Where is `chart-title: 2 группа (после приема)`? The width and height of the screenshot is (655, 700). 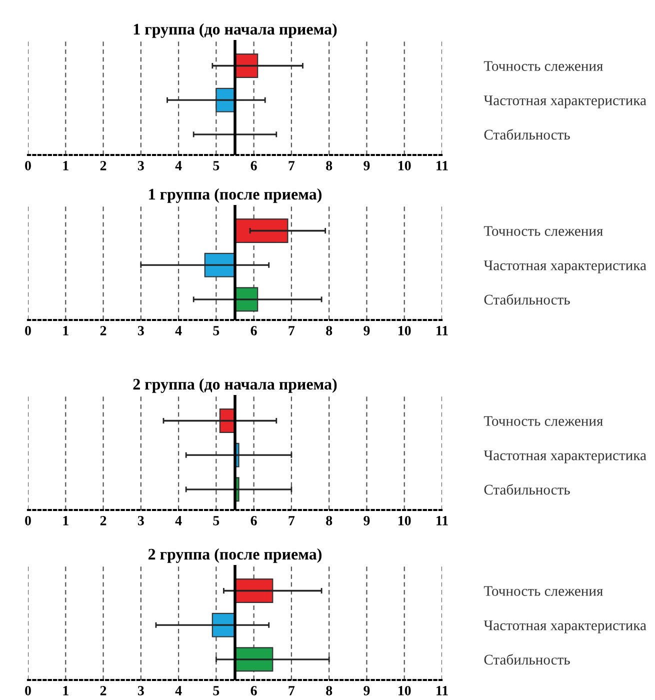
chart-title: 2 группа (после приема) is located at coordinates (235, 555).